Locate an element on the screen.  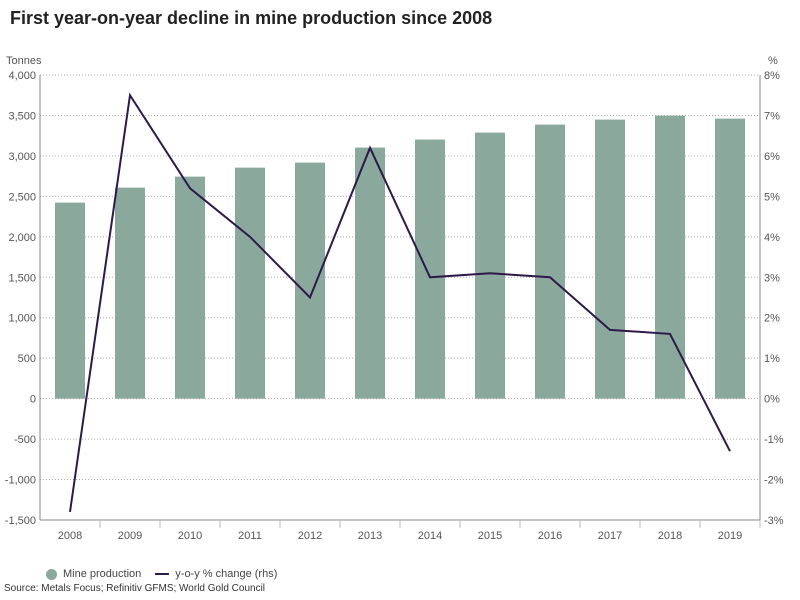
y2-tick-label: 0% is located at coordinates (772, 400).